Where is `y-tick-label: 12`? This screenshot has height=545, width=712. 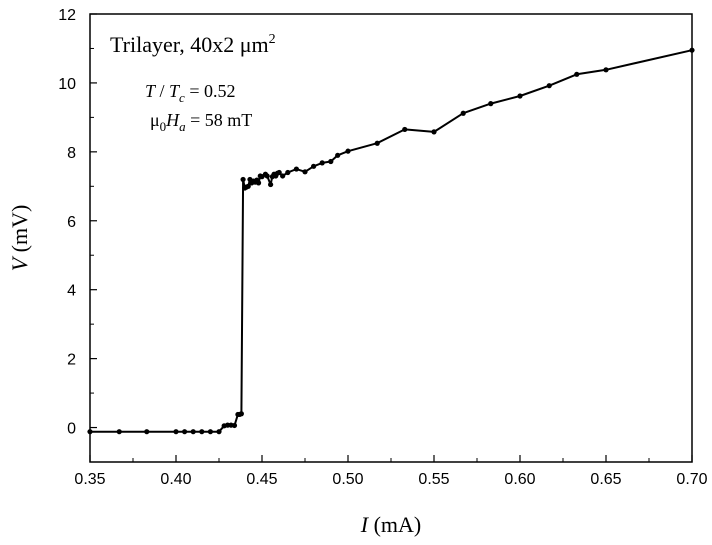 y-tick-label: 12 is located at coordinates (67, 15).